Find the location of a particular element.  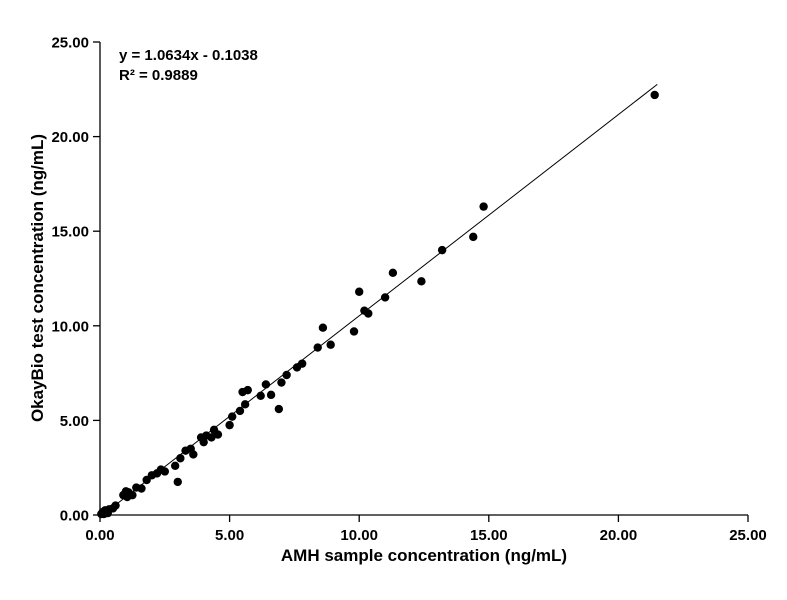

x-tick-label: 25.00 is located at coordinates (748, 535).